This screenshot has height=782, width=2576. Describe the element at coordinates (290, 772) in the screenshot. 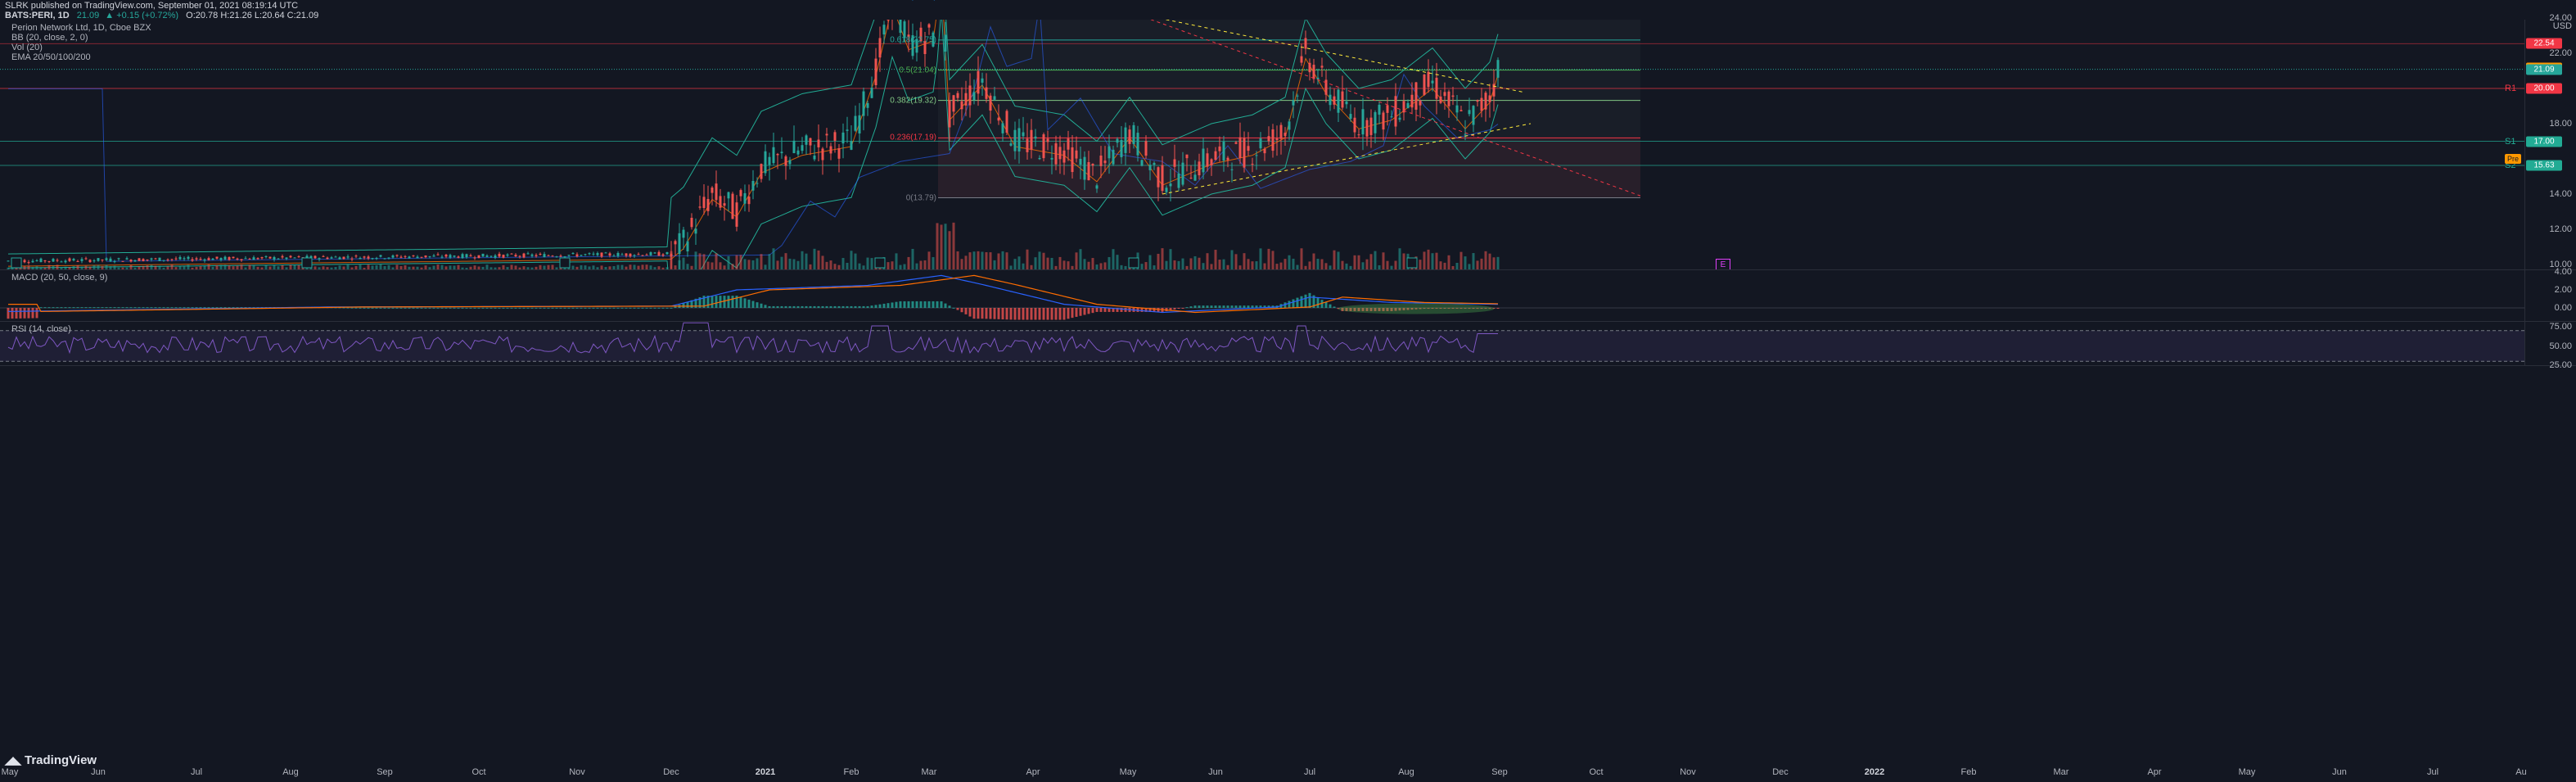

I see `time-axis-label: Aug` at that location.